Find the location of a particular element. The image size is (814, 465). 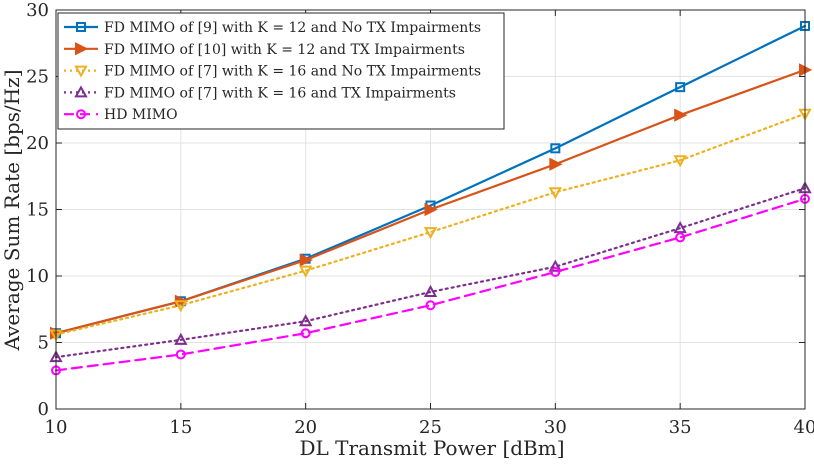

x-tick-label: 25 is located at coordinates (430, 427).